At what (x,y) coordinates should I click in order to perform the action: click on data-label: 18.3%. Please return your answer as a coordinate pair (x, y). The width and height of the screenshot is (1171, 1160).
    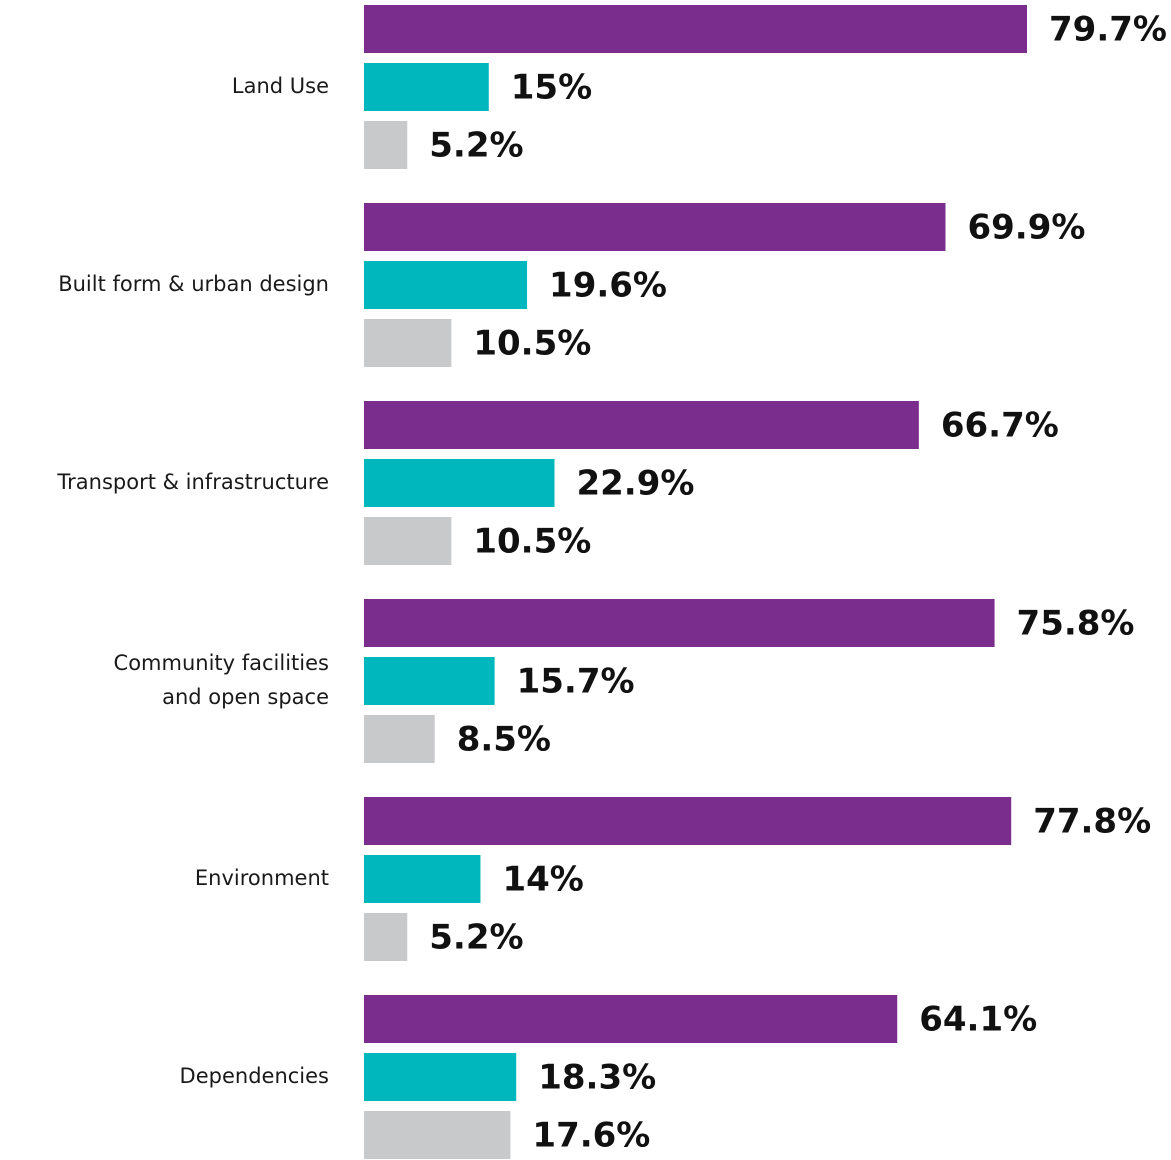
    Looking at the image, I should click on (597, 1078).